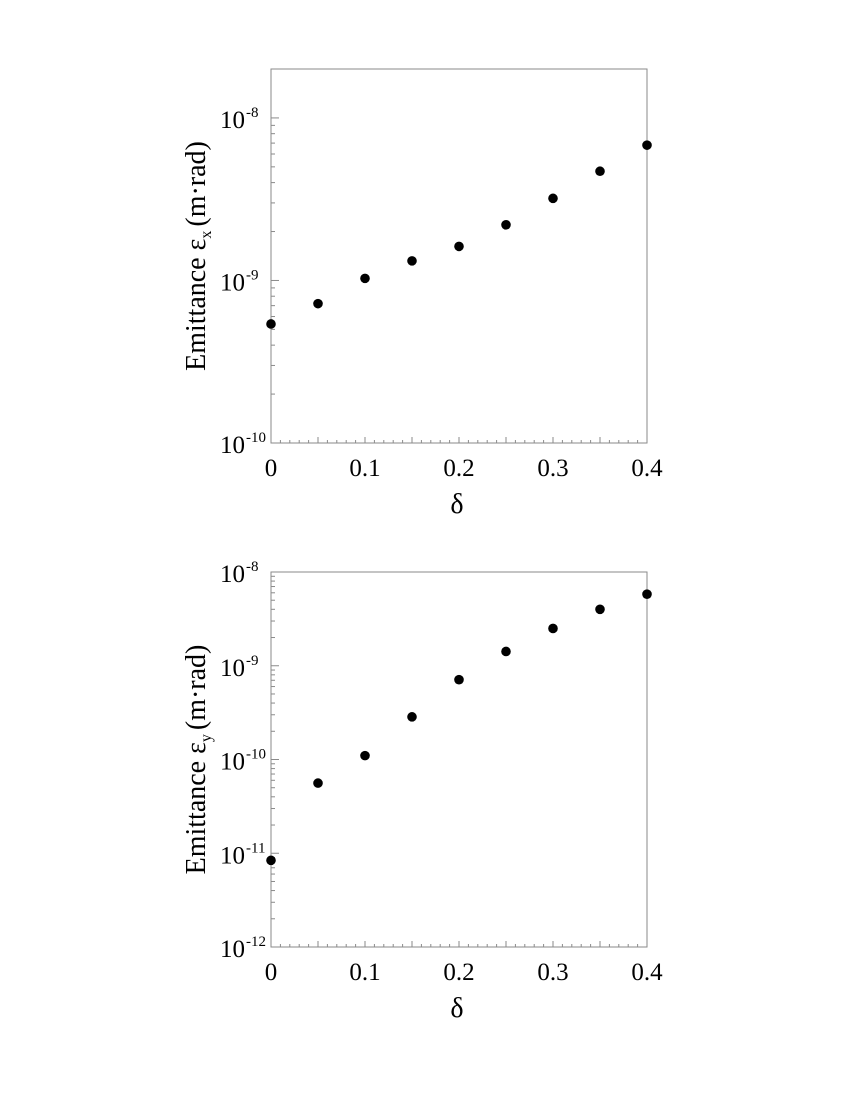 This screenshot has width=850, height=1100. I want to click on chart-0-y-tick-label-2: 10, so click(232, 120).